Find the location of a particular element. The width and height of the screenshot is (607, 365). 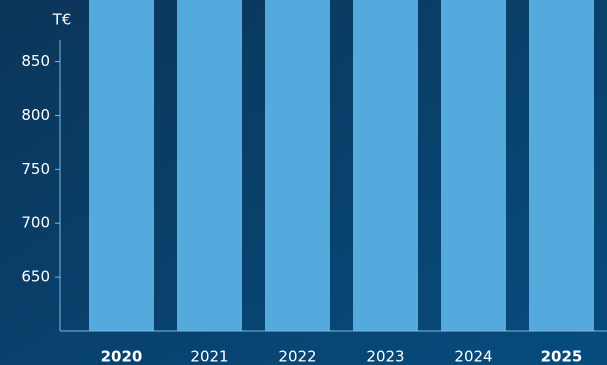

y-tick-label: 850 is located at coordinates (35, 61).